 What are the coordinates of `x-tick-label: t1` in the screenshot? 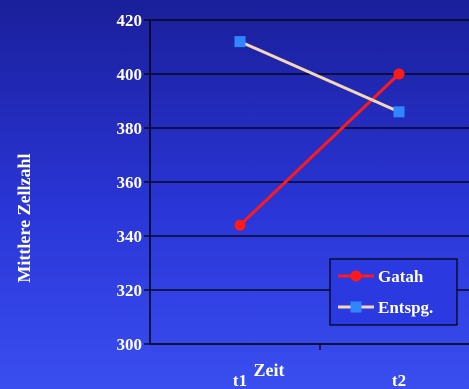 It's located at (240, 380).